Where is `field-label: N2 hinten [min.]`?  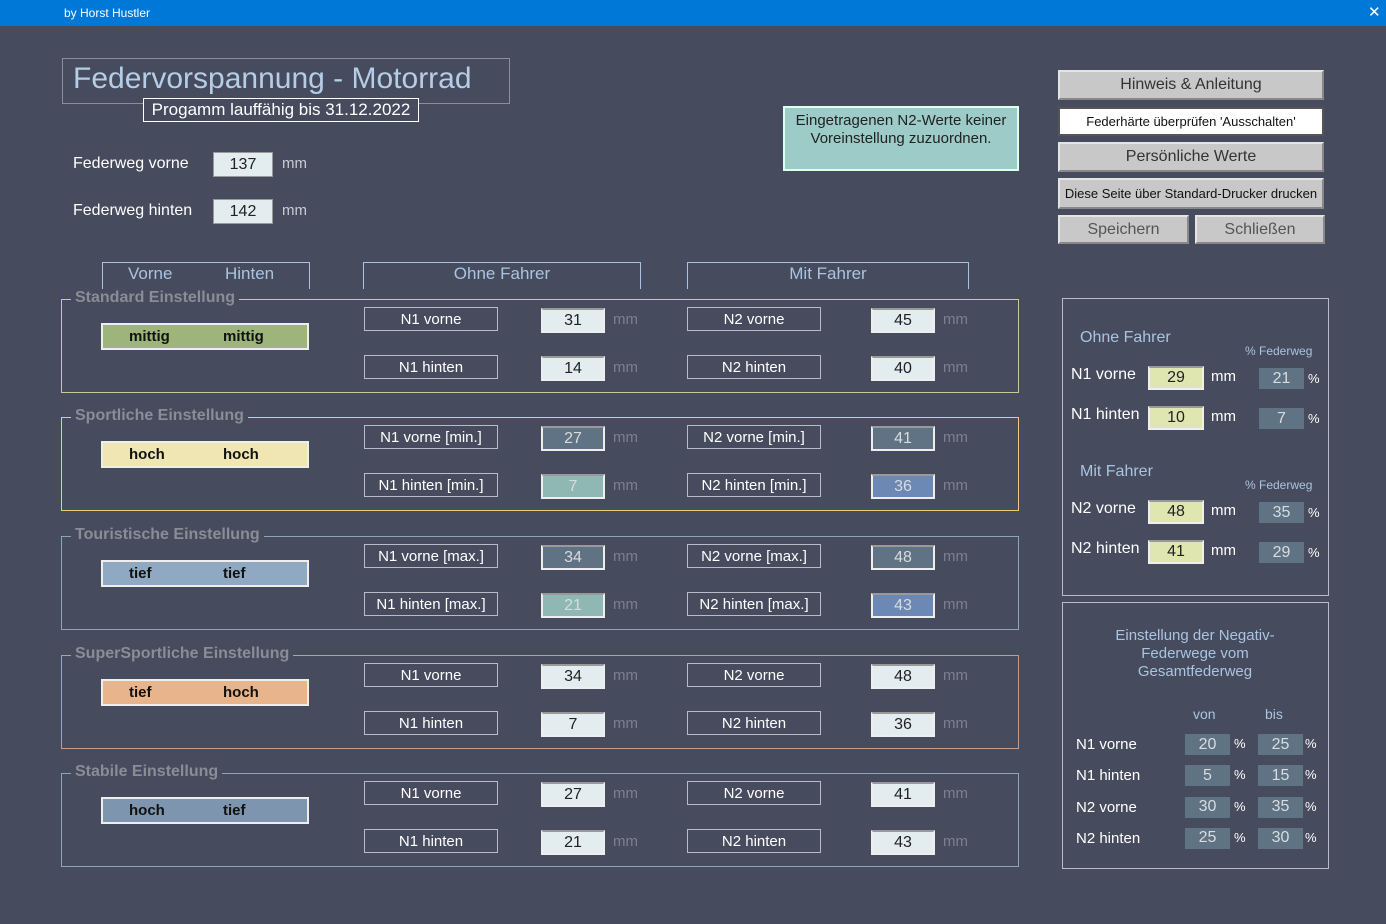 field-label: N2 hinten [min.] is located at coordinates (754, 485).